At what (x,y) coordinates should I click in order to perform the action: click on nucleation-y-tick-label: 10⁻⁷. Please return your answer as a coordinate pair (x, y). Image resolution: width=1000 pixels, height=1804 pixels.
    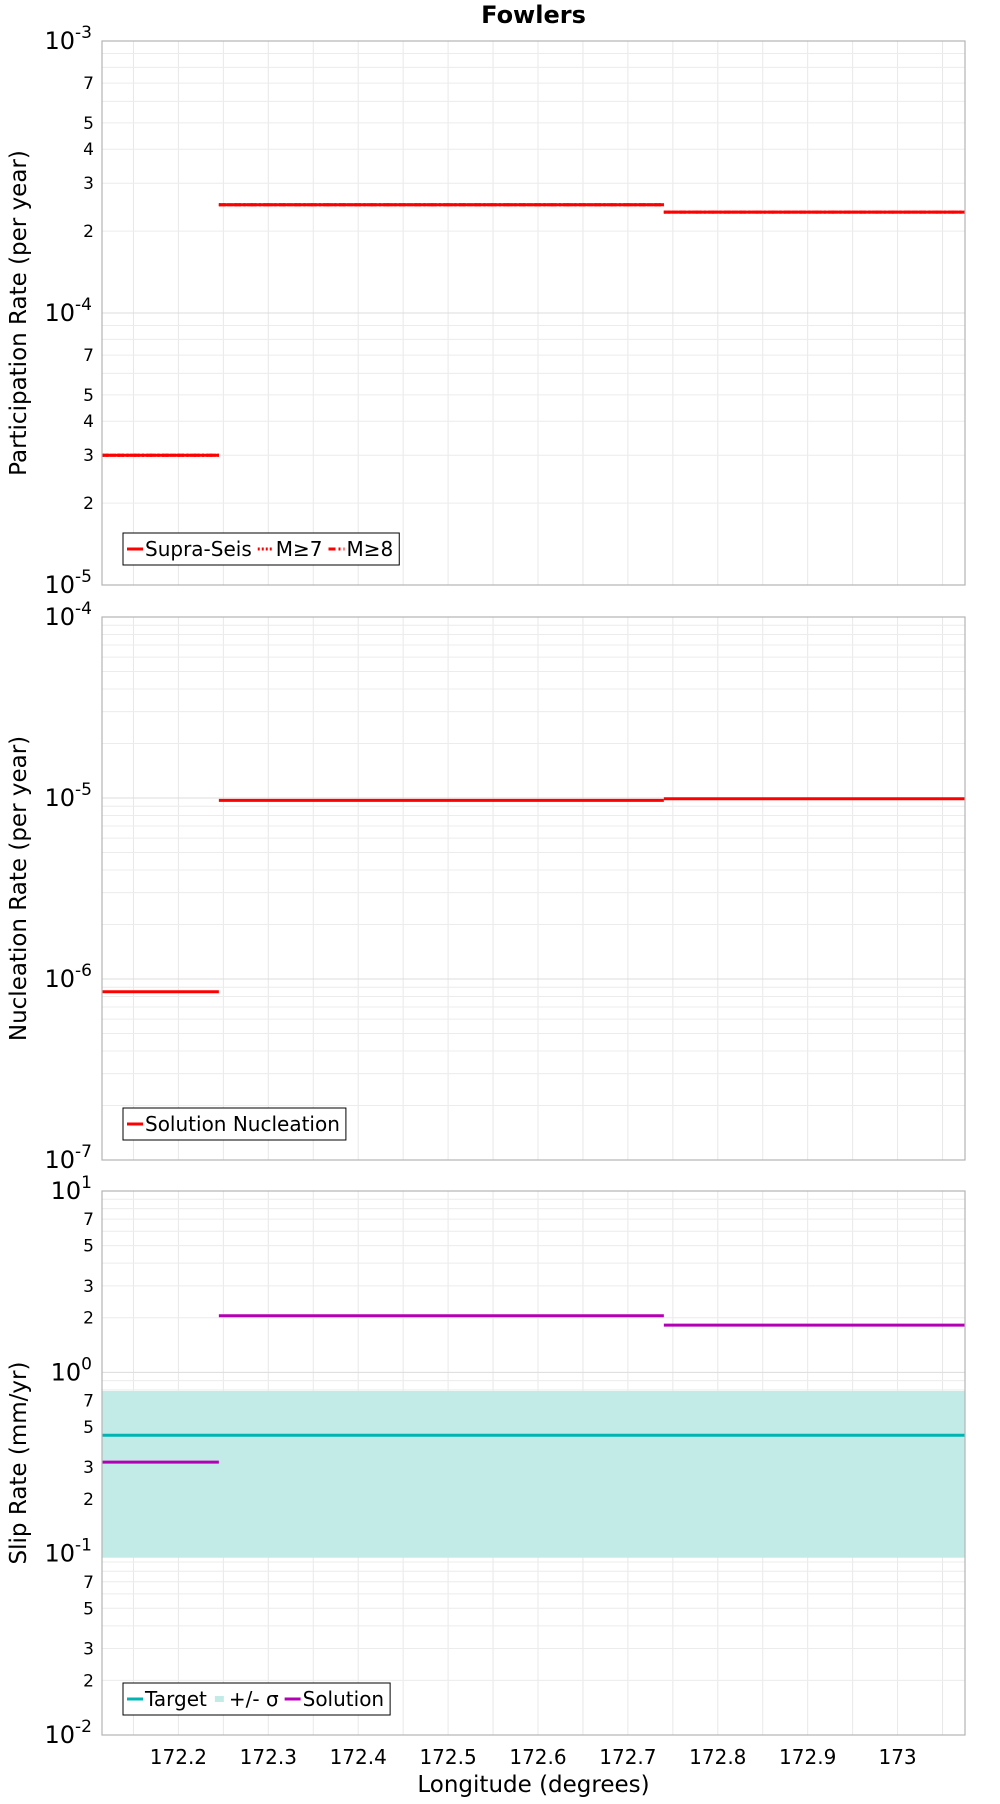
    Looking at the image, I should click on (69, 1158).